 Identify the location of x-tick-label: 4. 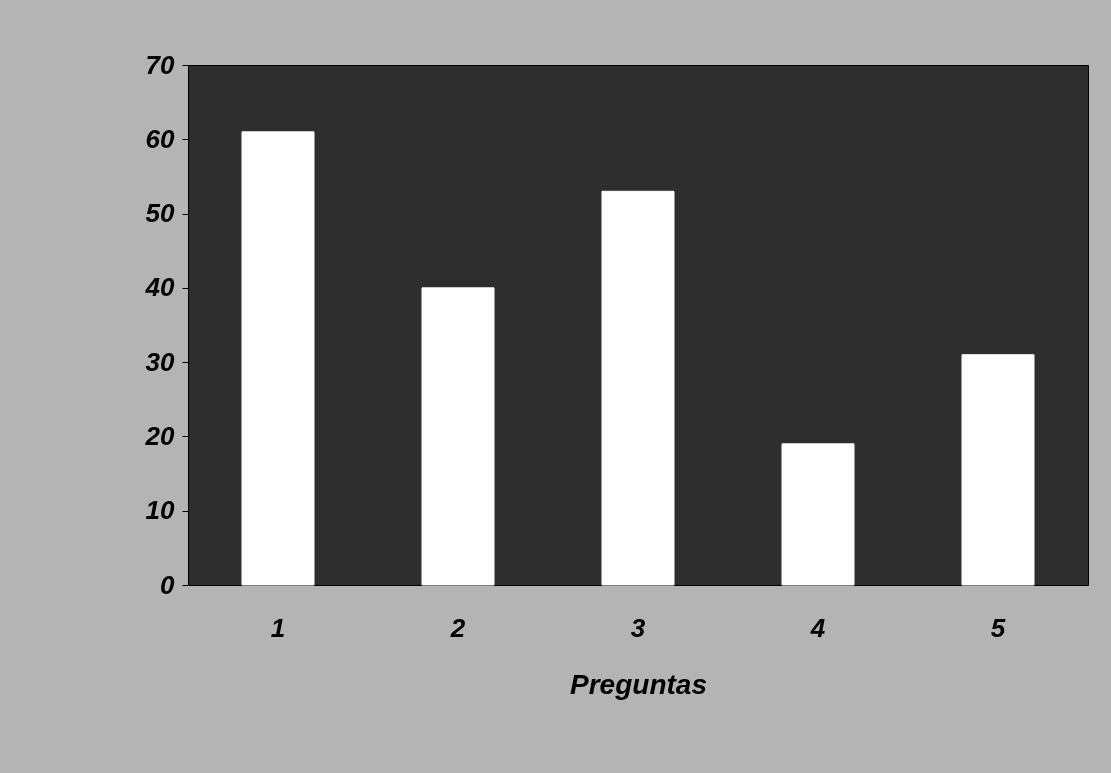
(817, 627).